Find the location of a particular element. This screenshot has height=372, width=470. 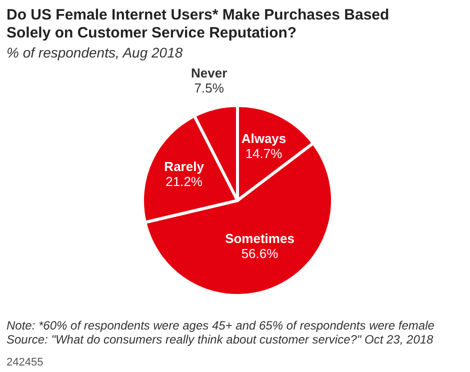

slice-label: Never is located at coordinates (209, 72).